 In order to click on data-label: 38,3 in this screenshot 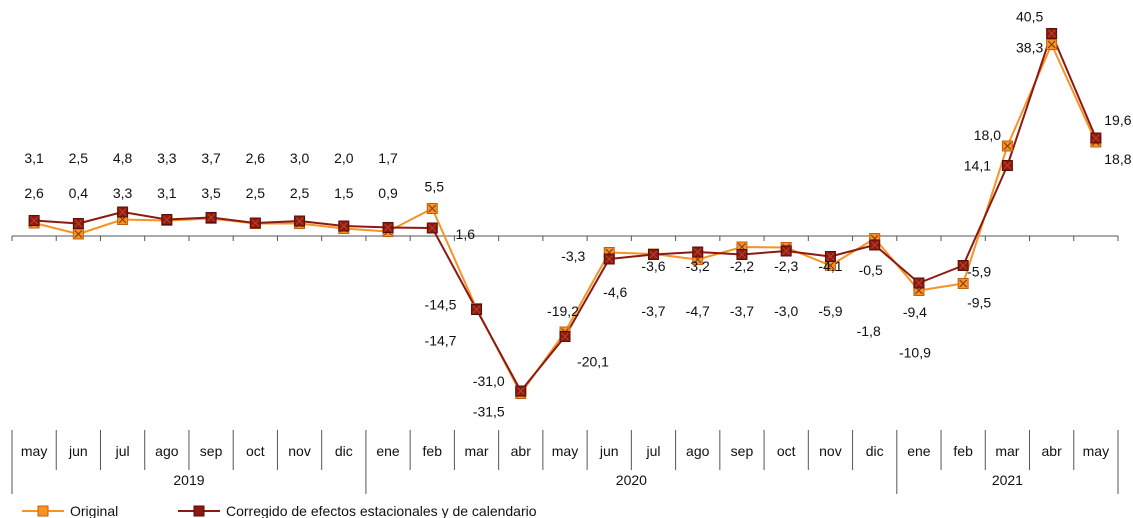, I will do `click(1029, 48)`.